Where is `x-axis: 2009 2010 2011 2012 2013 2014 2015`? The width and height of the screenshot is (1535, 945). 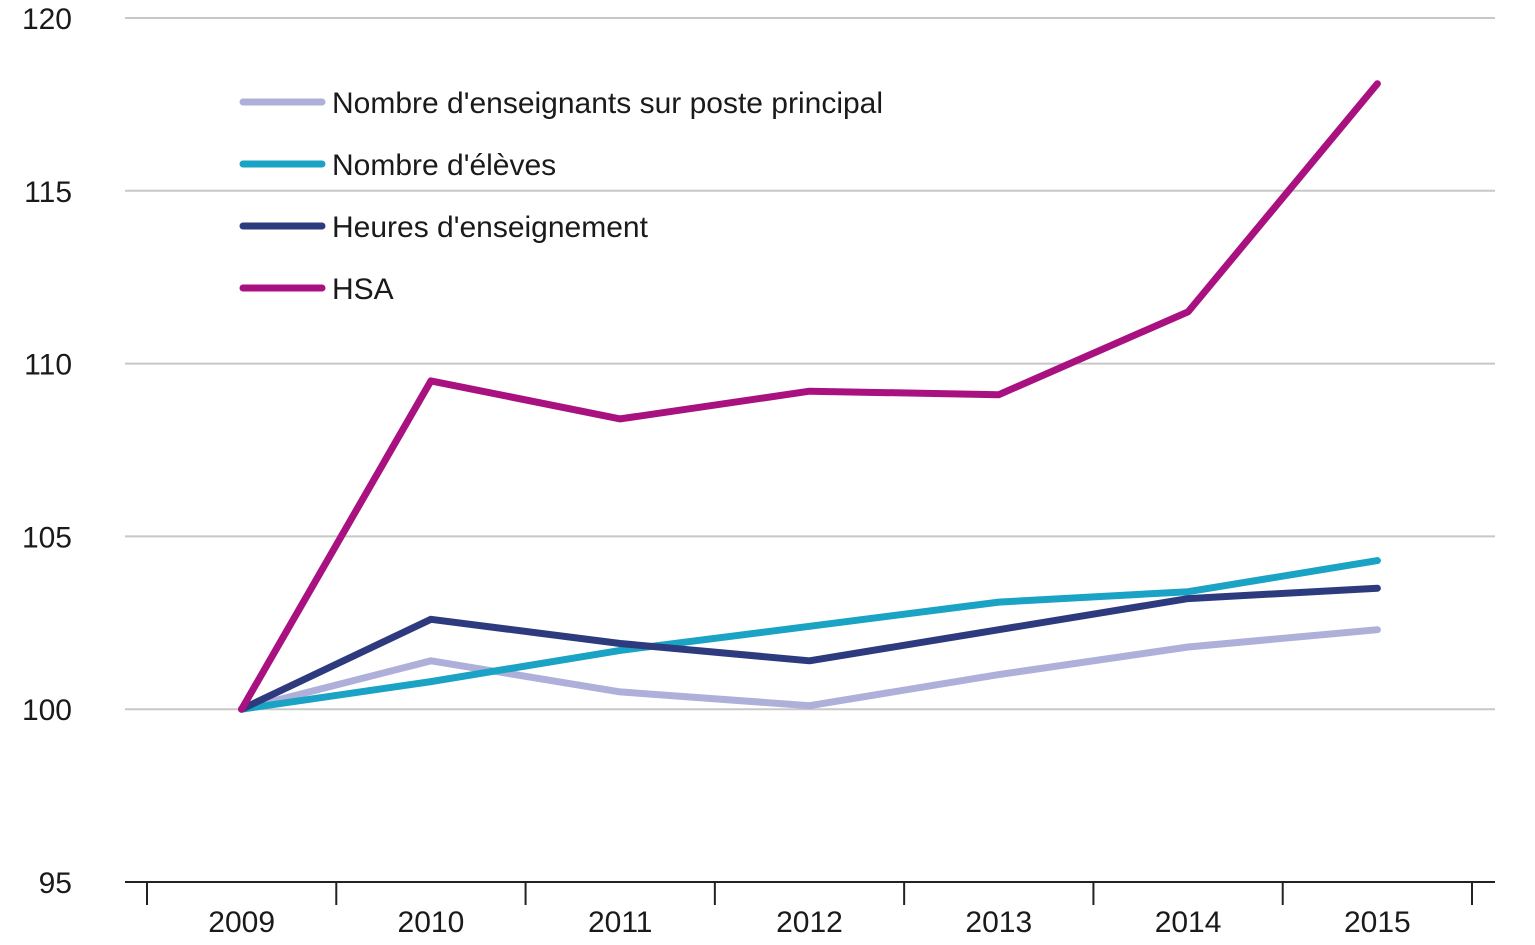
x-axis: 2009 2010 2011 2012 2013 2014 2015 is located at coordinates (810, 910).